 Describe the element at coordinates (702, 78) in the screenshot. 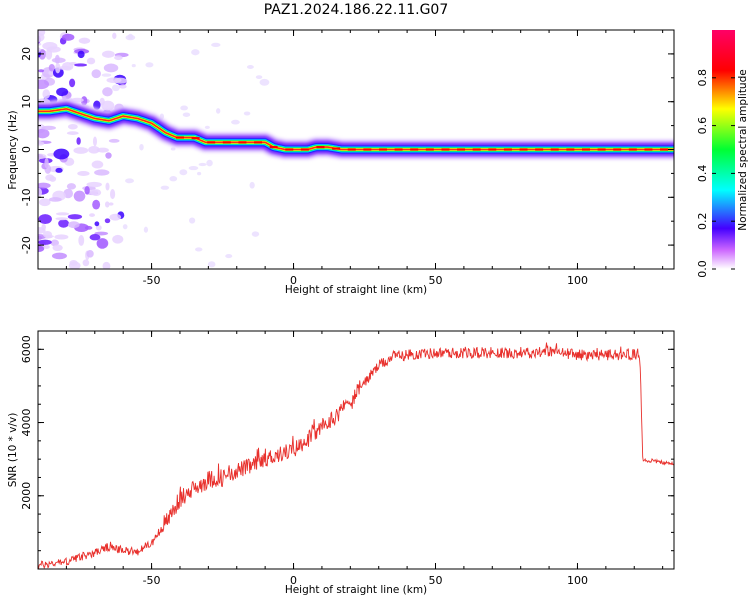

I see `colorbar-tick-label: 0.8` at that location.